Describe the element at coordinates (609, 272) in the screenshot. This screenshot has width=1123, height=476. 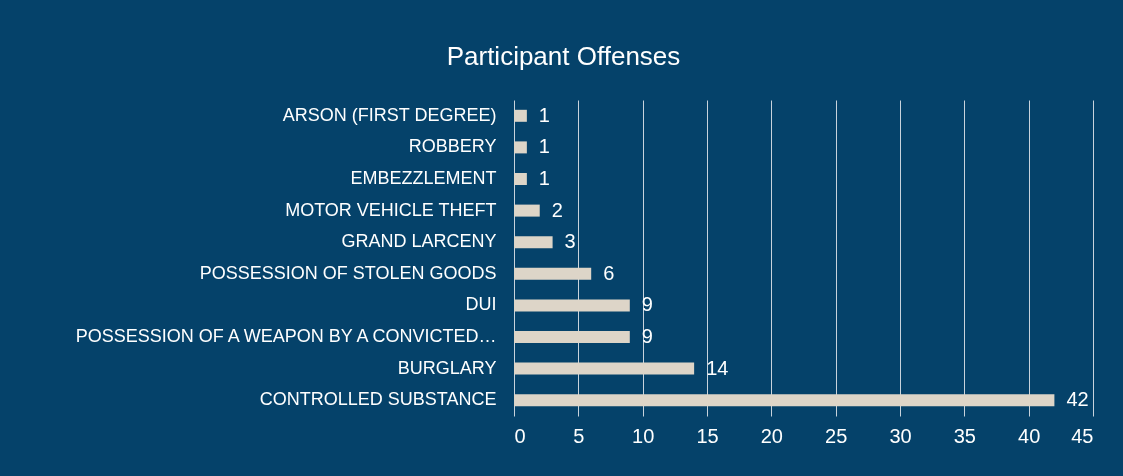
I see `data-label: 6` at that location.